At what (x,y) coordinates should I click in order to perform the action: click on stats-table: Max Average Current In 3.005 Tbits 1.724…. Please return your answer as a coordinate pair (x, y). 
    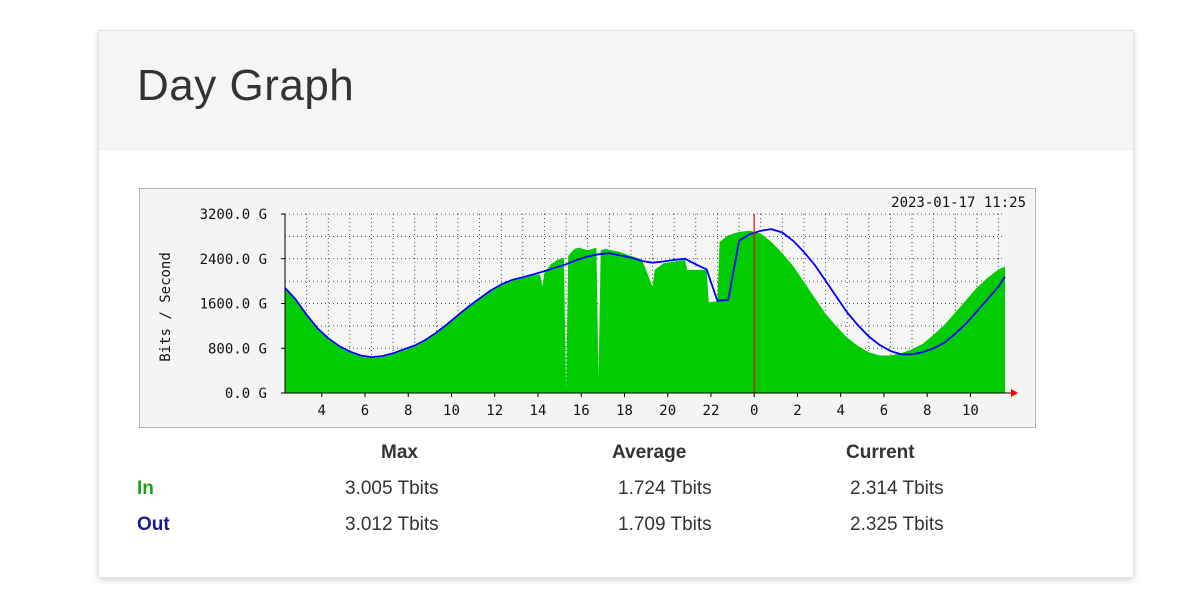
    Looking at the image, I should click on (593, 489).